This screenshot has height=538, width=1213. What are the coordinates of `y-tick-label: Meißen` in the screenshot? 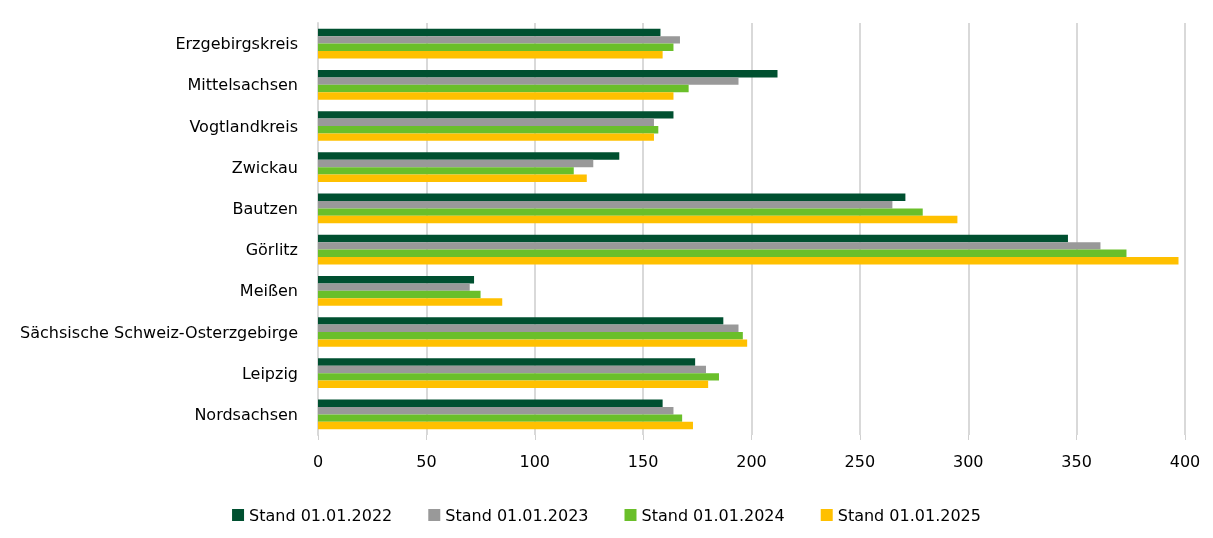 It's located at (268, 291).